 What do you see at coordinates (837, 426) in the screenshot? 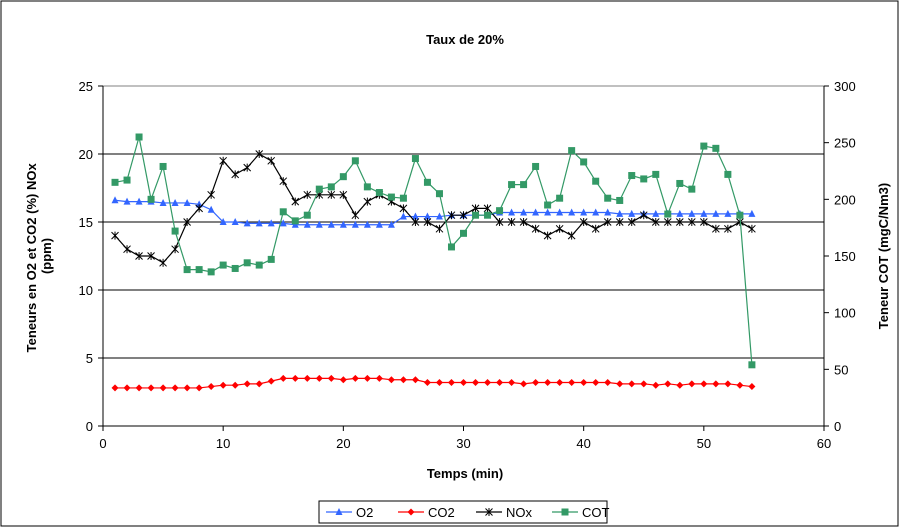
I see `y-right-tick-label: 0` at bounding box center [837, 426].